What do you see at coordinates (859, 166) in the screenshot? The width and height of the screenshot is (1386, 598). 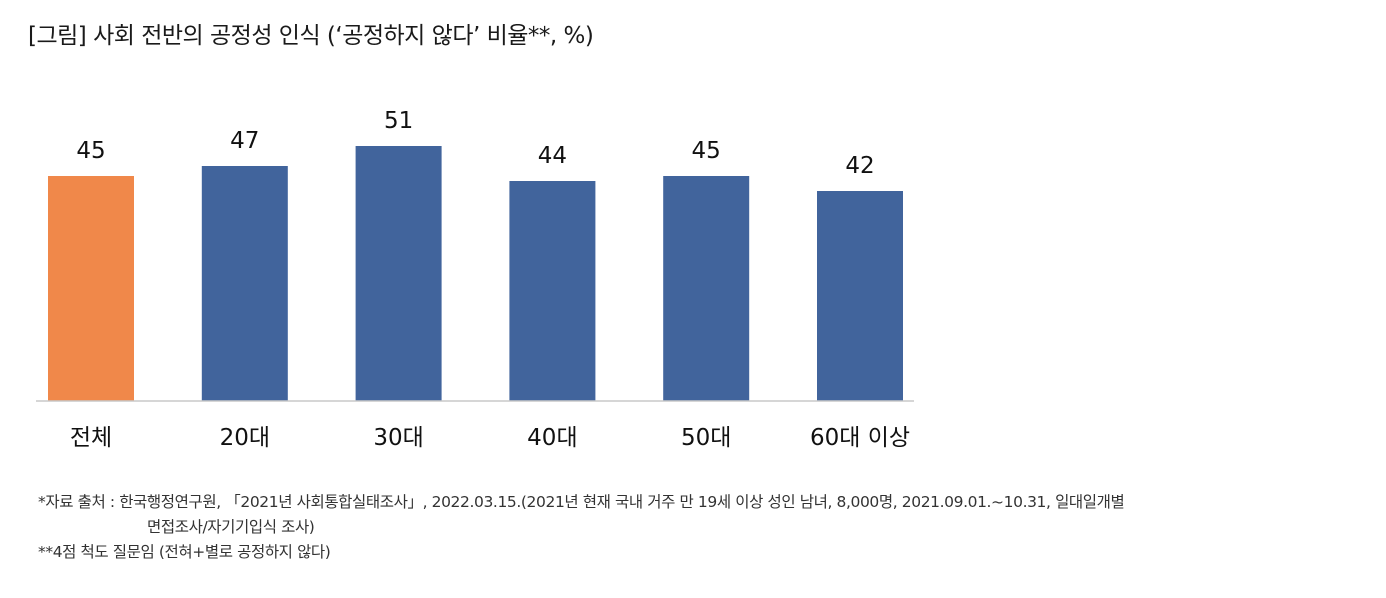 I see `data-label-60대 이상: 42` at bounding box center [859, 166].